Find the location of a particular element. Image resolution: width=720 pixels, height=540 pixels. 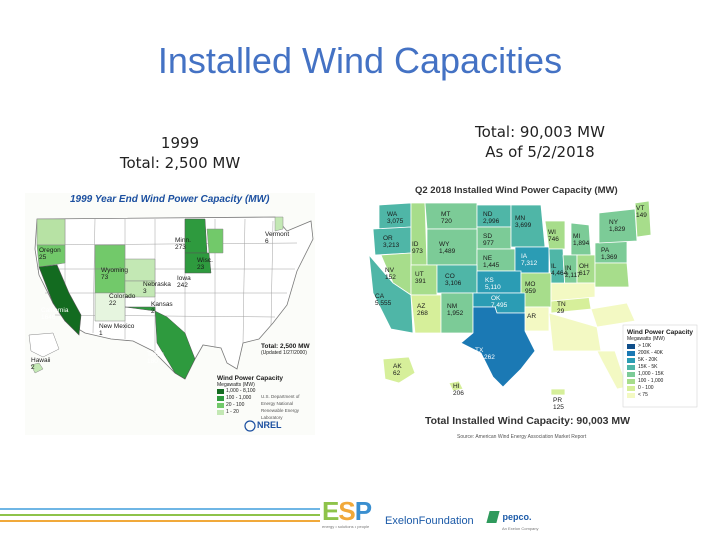

state-label-il: IL 4,464 is located at coordinates (559, 270).